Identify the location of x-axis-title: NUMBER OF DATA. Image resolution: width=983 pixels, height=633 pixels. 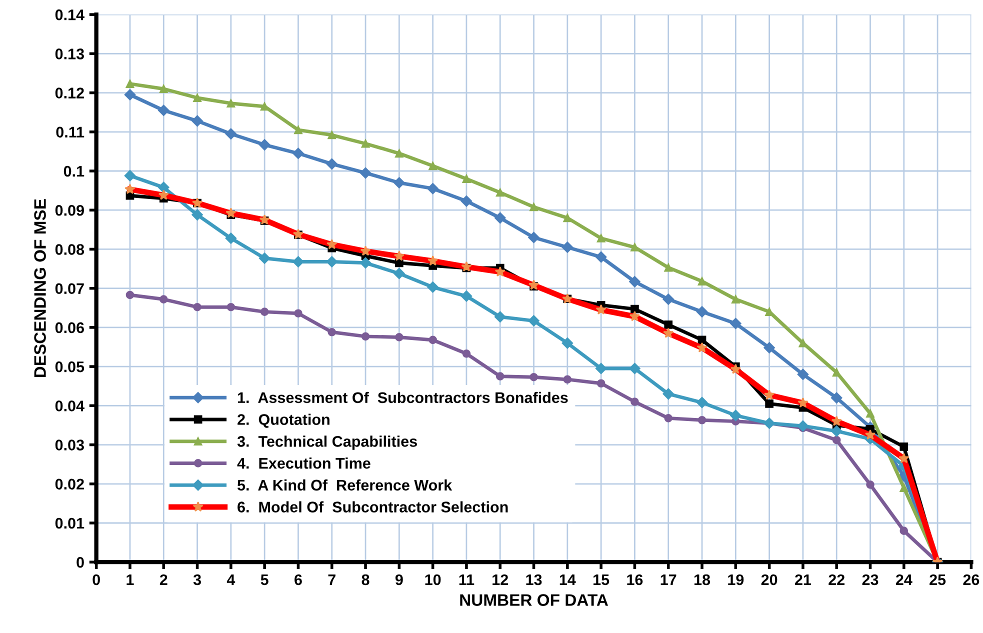
(534, 600).